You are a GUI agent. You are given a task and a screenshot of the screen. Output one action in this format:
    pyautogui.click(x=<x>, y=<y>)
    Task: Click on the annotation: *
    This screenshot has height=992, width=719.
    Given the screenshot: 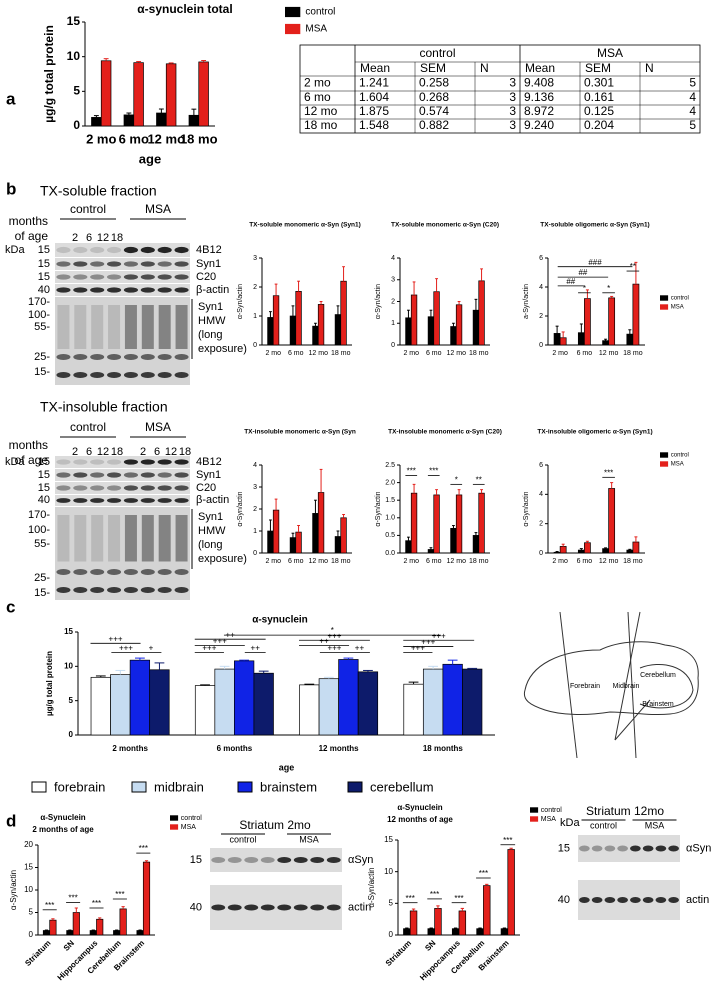 What is the action you would take?
    pyautogui.click(x=332, y=630)
    